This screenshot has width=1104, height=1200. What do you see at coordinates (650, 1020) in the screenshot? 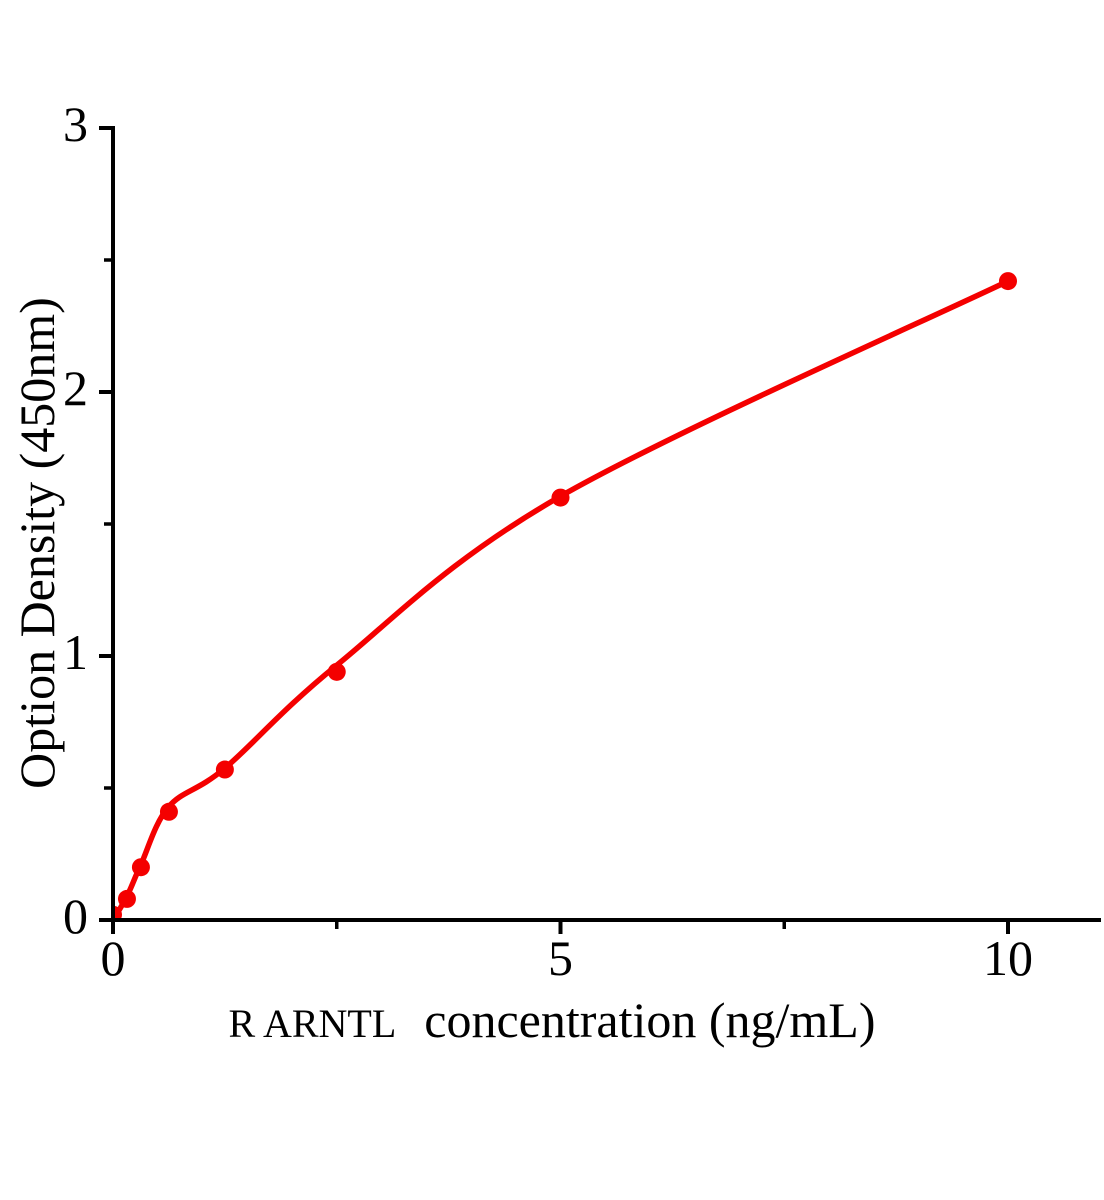
I see `x-axis-title-main: concentration (ng/mL)` at bounding box center [650, 1020].